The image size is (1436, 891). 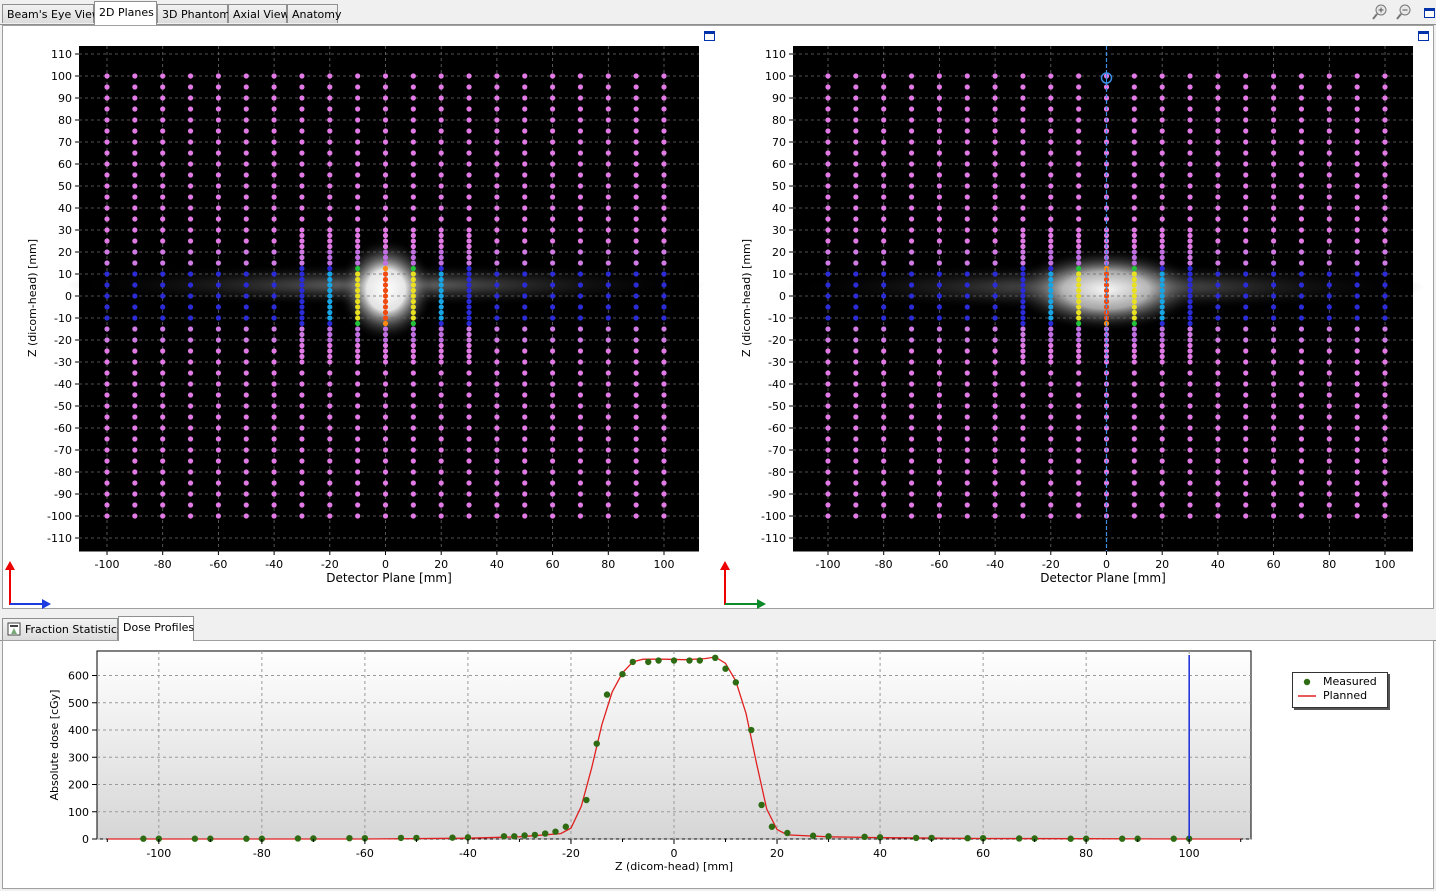 I want to click on tab-axial-view: Axial View, so click(x=259, y=13).